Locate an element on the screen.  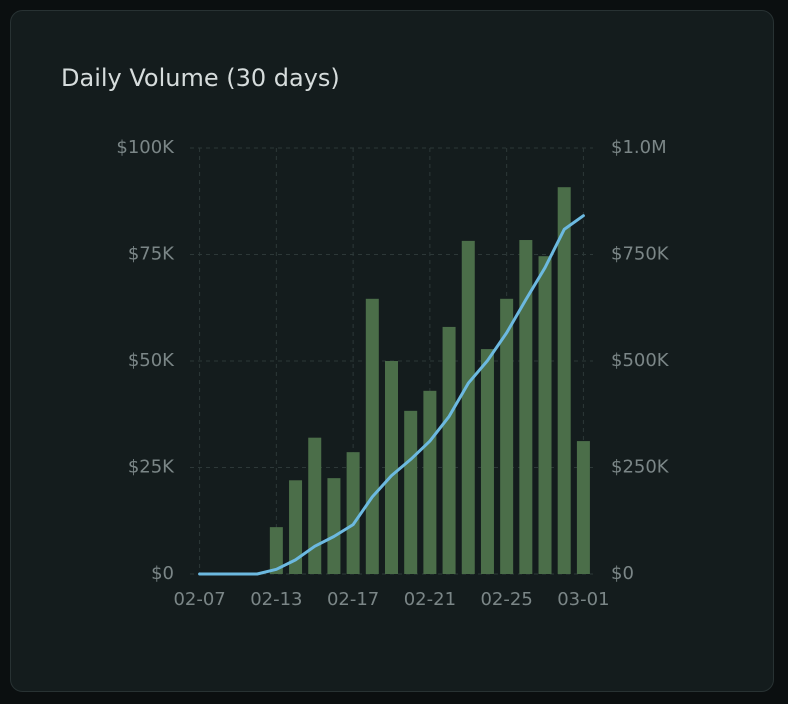
chart-title: Daily Volume (30 days) is located at coordinates (200, 78).